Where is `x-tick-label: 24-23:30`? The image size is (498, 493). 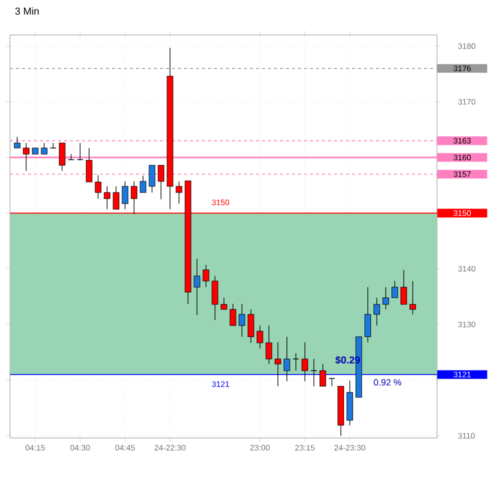 x-tick-label: 24-23:30 is located at coordinates (350, 447).